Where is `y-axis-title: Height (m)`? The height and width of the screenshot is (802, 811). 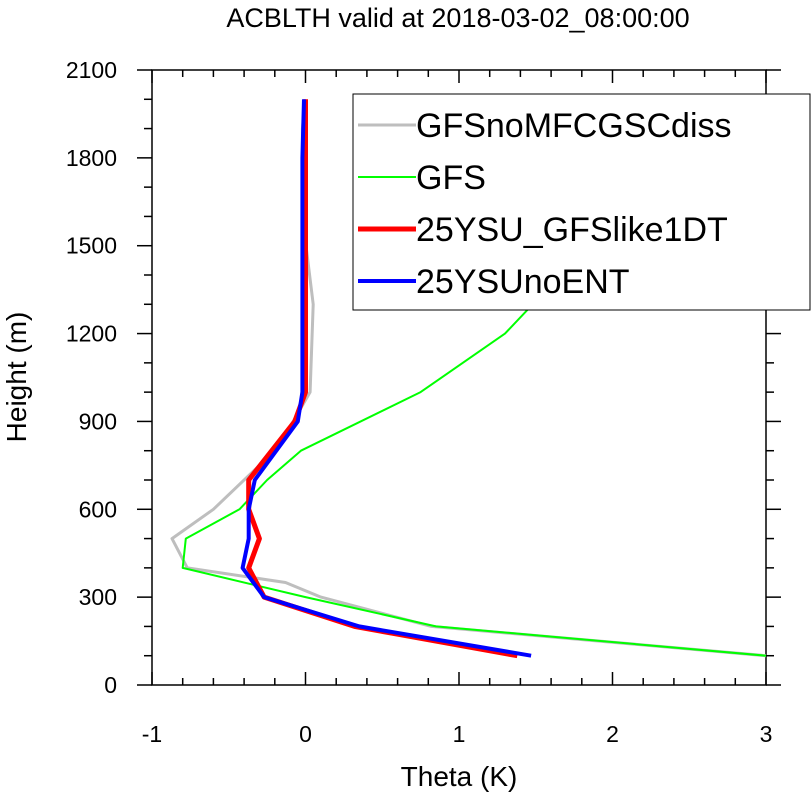 y-axis-title: Height (m) is located at coordinates (16, 377).